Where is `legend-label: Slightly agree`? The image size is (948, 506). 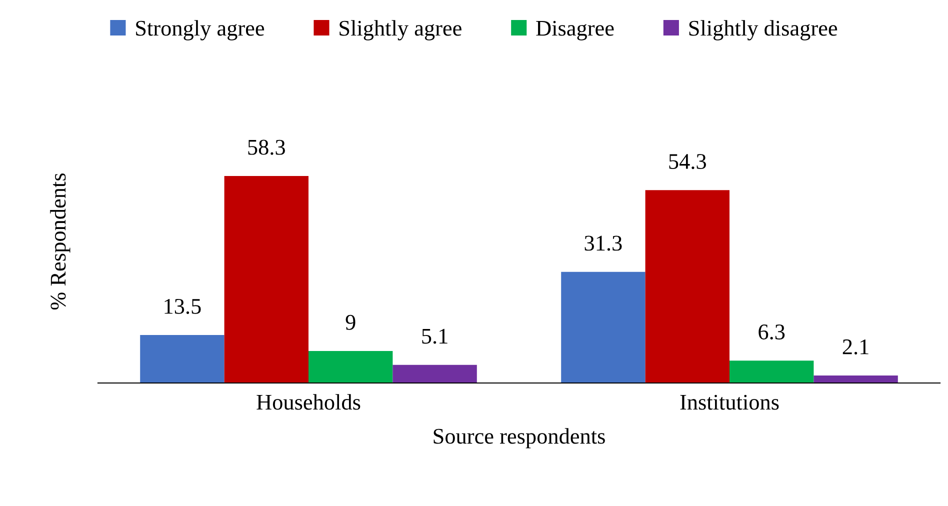 legend-label: Slightly agree is located at coordinates (401, 30).